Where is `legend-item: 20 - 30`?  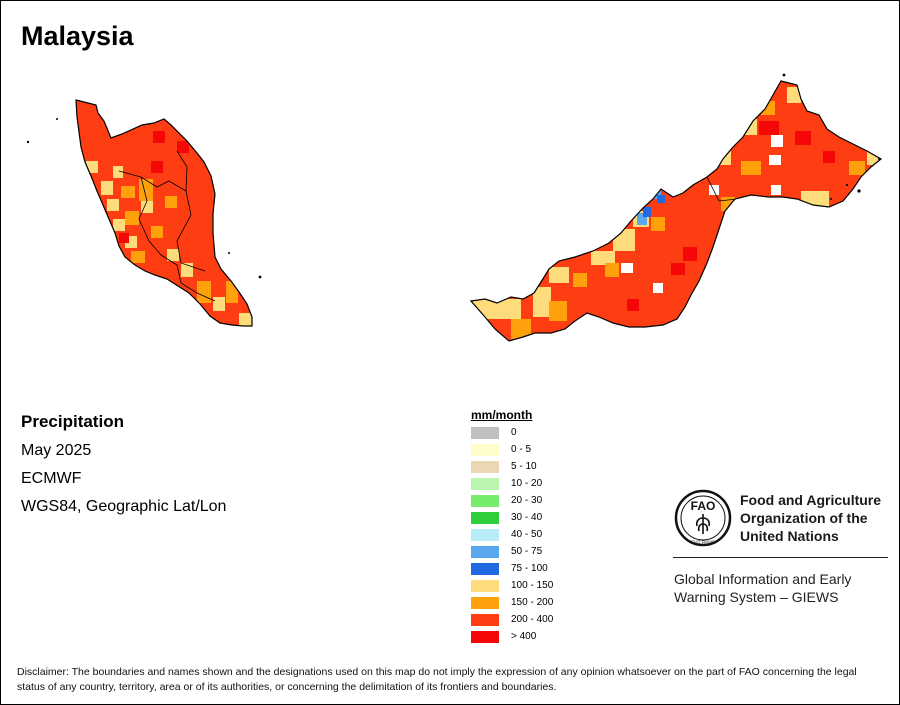
legend-item: 20 - 30 is located at coordinates (512, 500).